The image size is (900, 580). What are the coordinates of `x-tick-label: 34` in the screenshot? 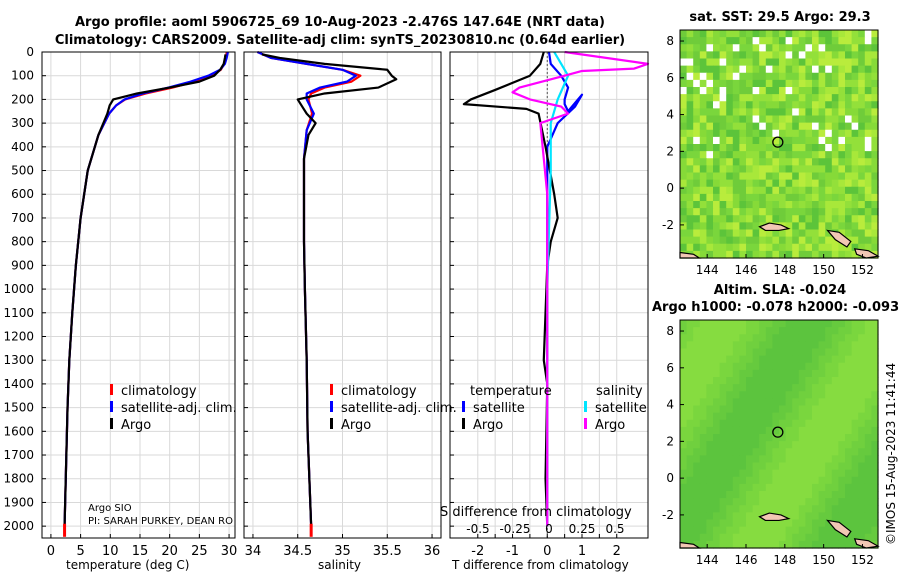 It's located at (253, 551).